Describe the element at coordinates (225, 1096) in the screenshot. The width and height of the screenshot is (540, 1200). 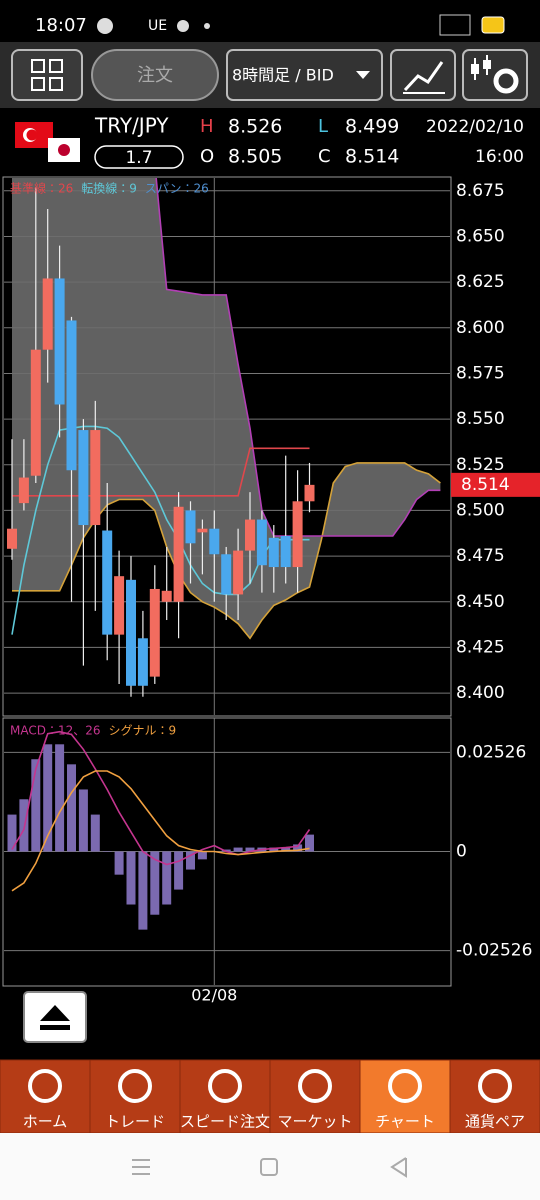
I see `nav-item: スピード注文` at that location.